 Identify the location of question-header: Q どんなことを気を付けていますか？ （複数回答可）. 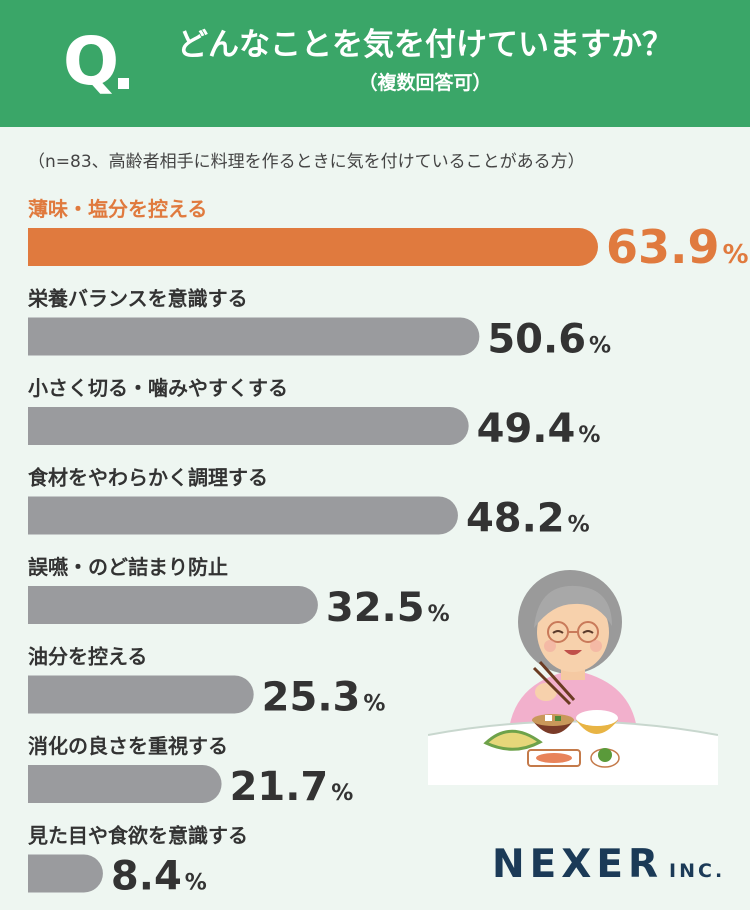
(375, 63).